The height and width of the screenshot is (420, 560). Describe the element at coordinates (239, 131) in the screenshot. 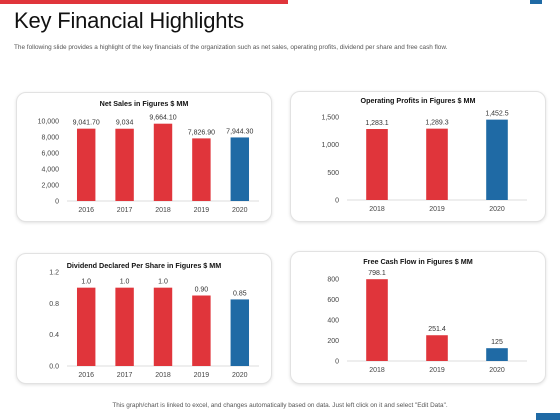

I see `data-label: 7,944.30` at that location.